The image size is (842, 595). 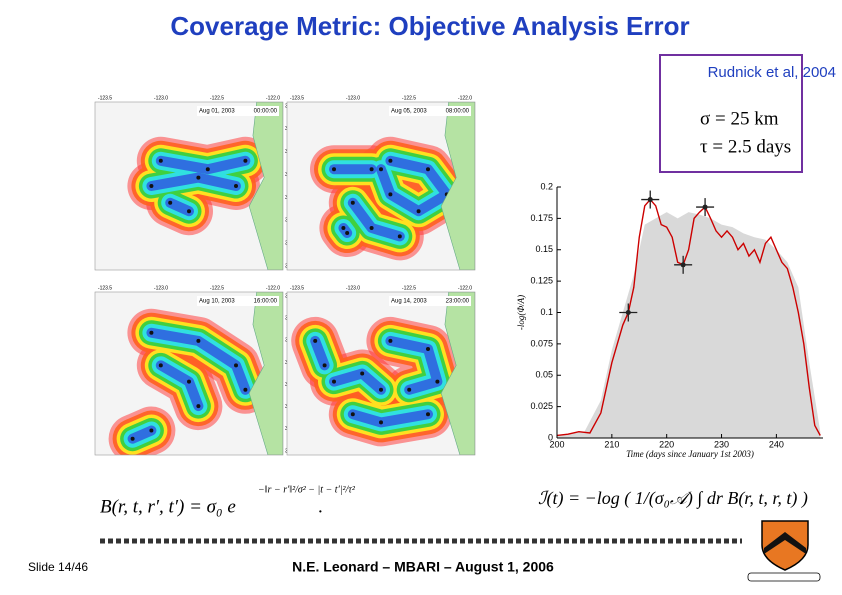 What do you see at coordinates (689, 325) in the screenshot?
I see `coverage-area` at bounding box center [689, 325].